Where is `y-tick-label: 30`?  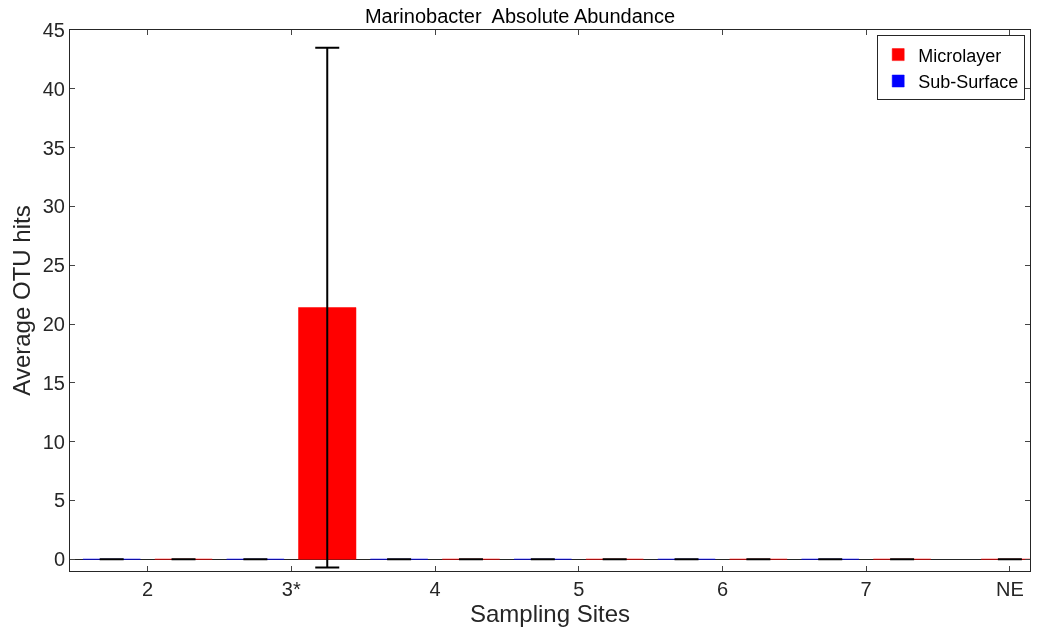
y-tick-label: 30 is located at coordinates (53, 206).